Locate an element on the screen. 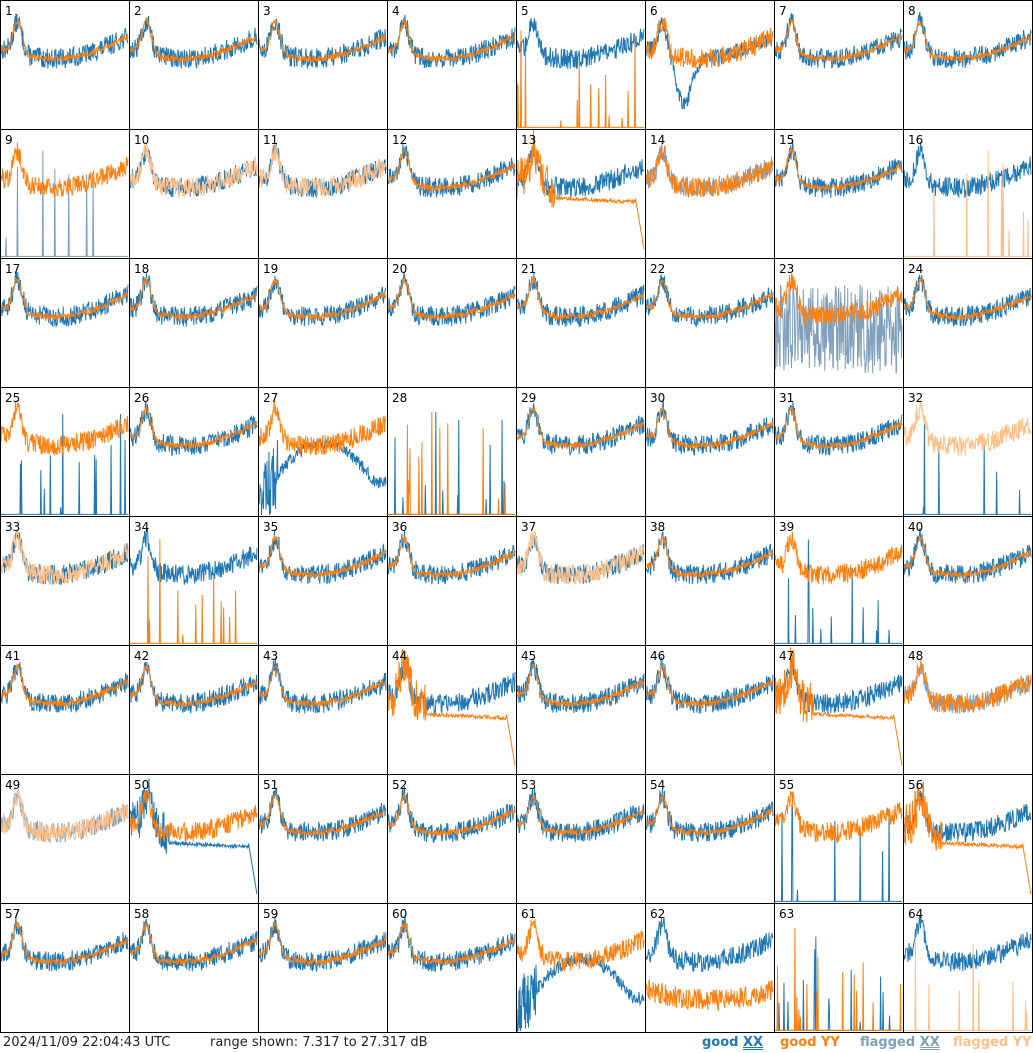 The width and height of the screenshot is (1033, 1053). antenna-panel: 54 is located at coordinates (710, 839).